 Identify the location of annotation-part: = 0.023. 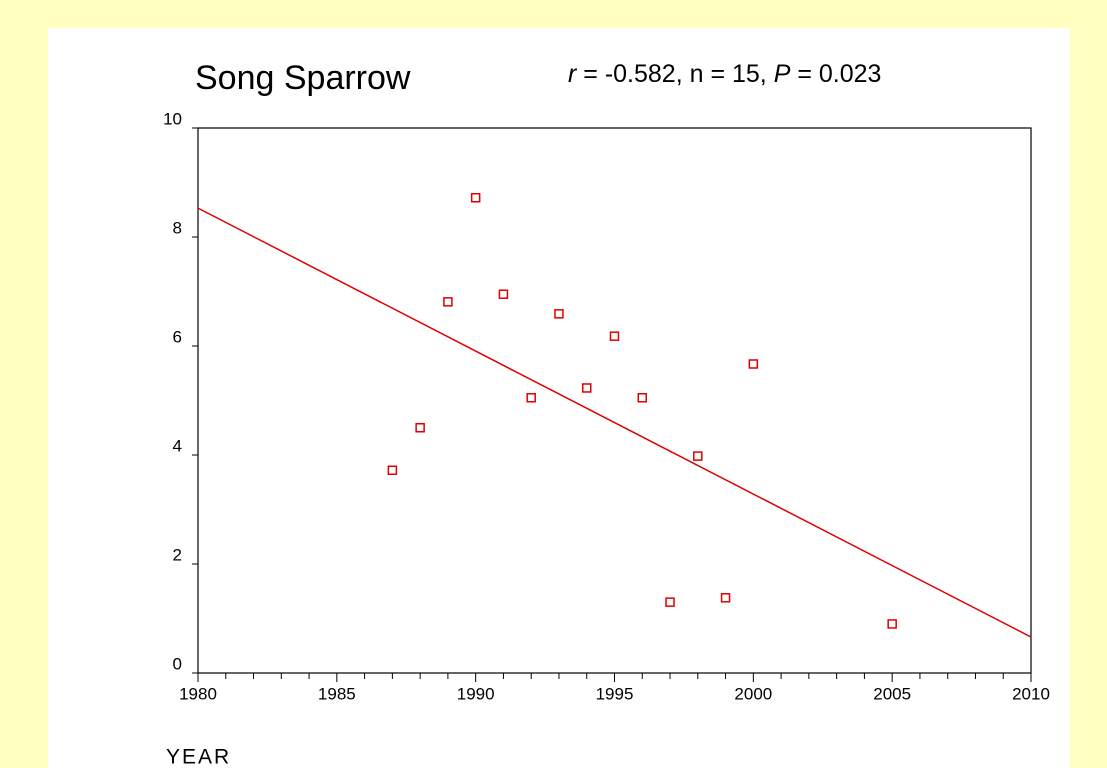
(835, 74).